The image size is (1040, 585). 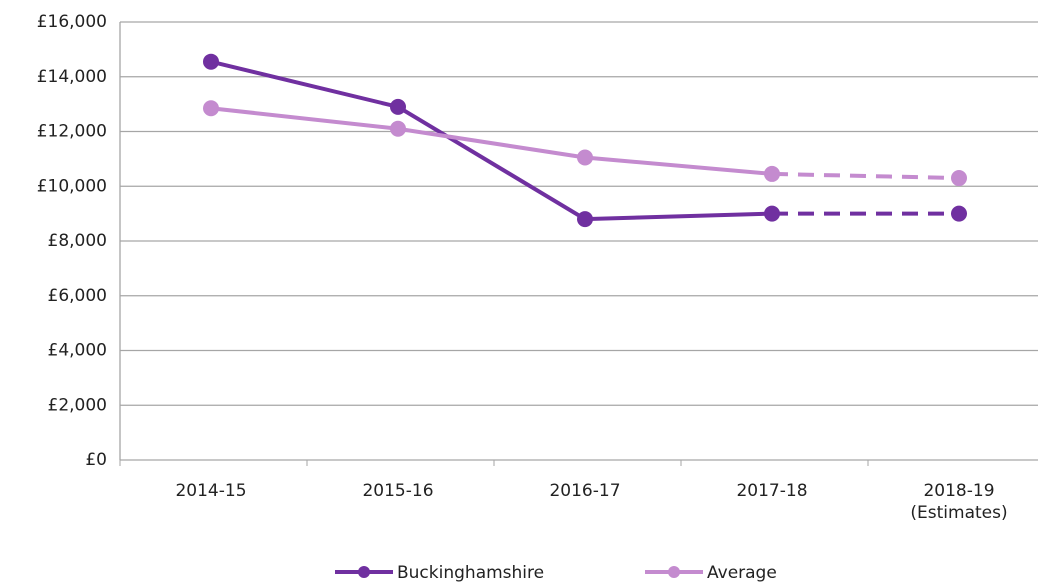 What do you see at coordinates (77, 241) in the screenshot?
I see `y-tick-label: £8,000` at bounding box center [77, 241].